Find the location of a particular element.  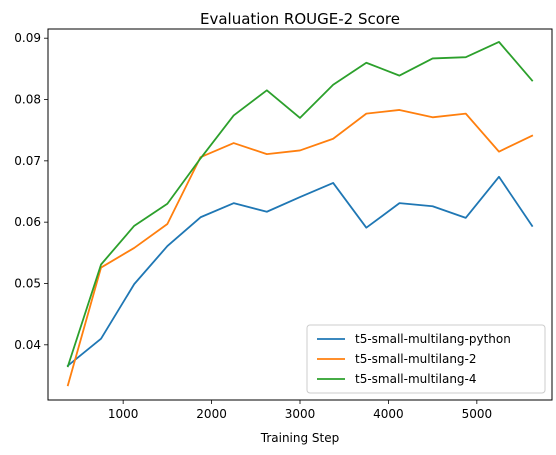

chart-title: Evaluation ROUGE-2 Score is located at coordinates (300, 19).